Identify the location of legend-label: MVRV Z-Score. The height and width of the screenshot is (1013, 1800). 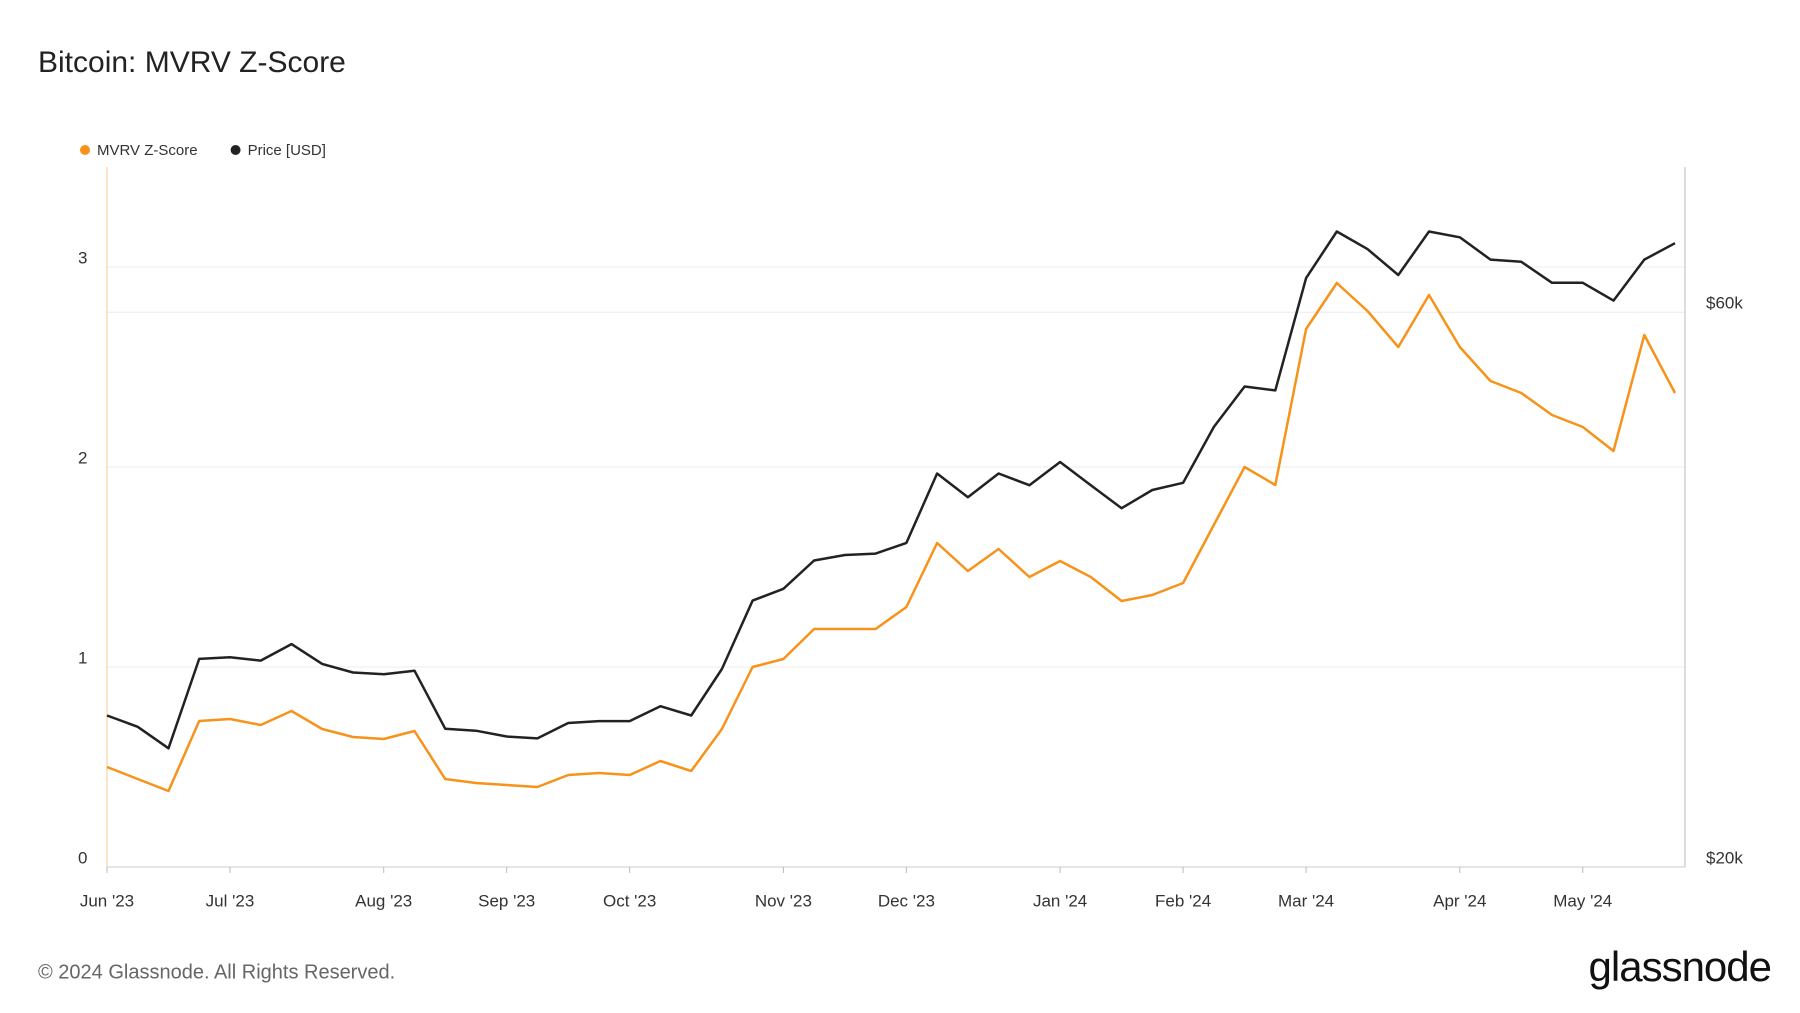
(147, 150).